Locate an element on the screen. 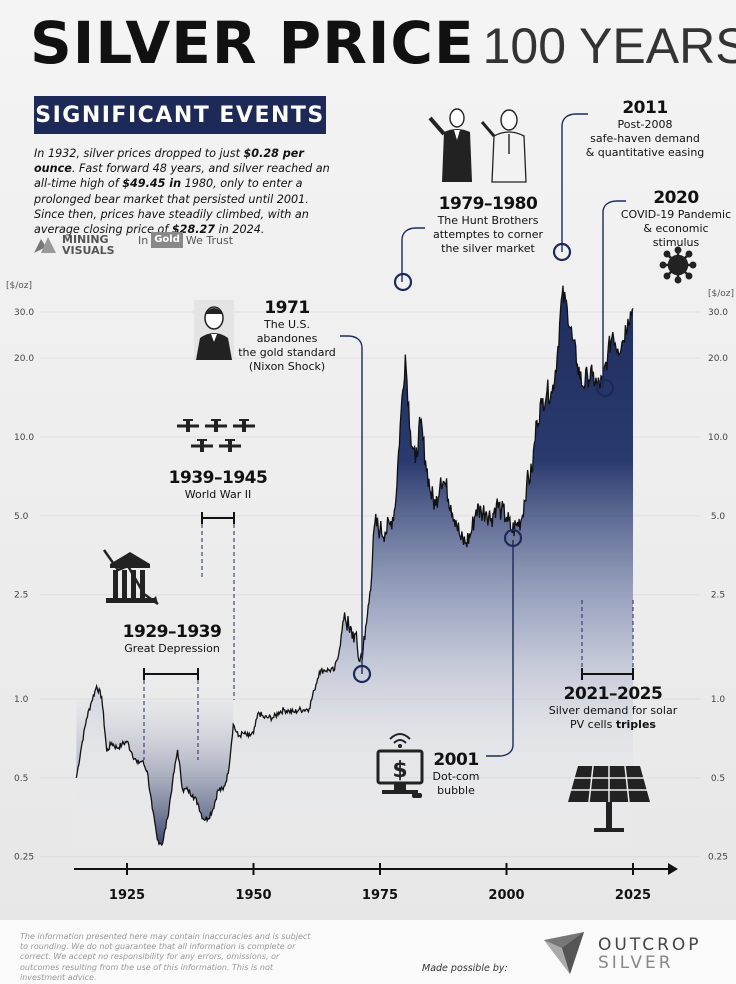  event-2001: 2001 Dot-com bubble is located at coordinates (456, 774).